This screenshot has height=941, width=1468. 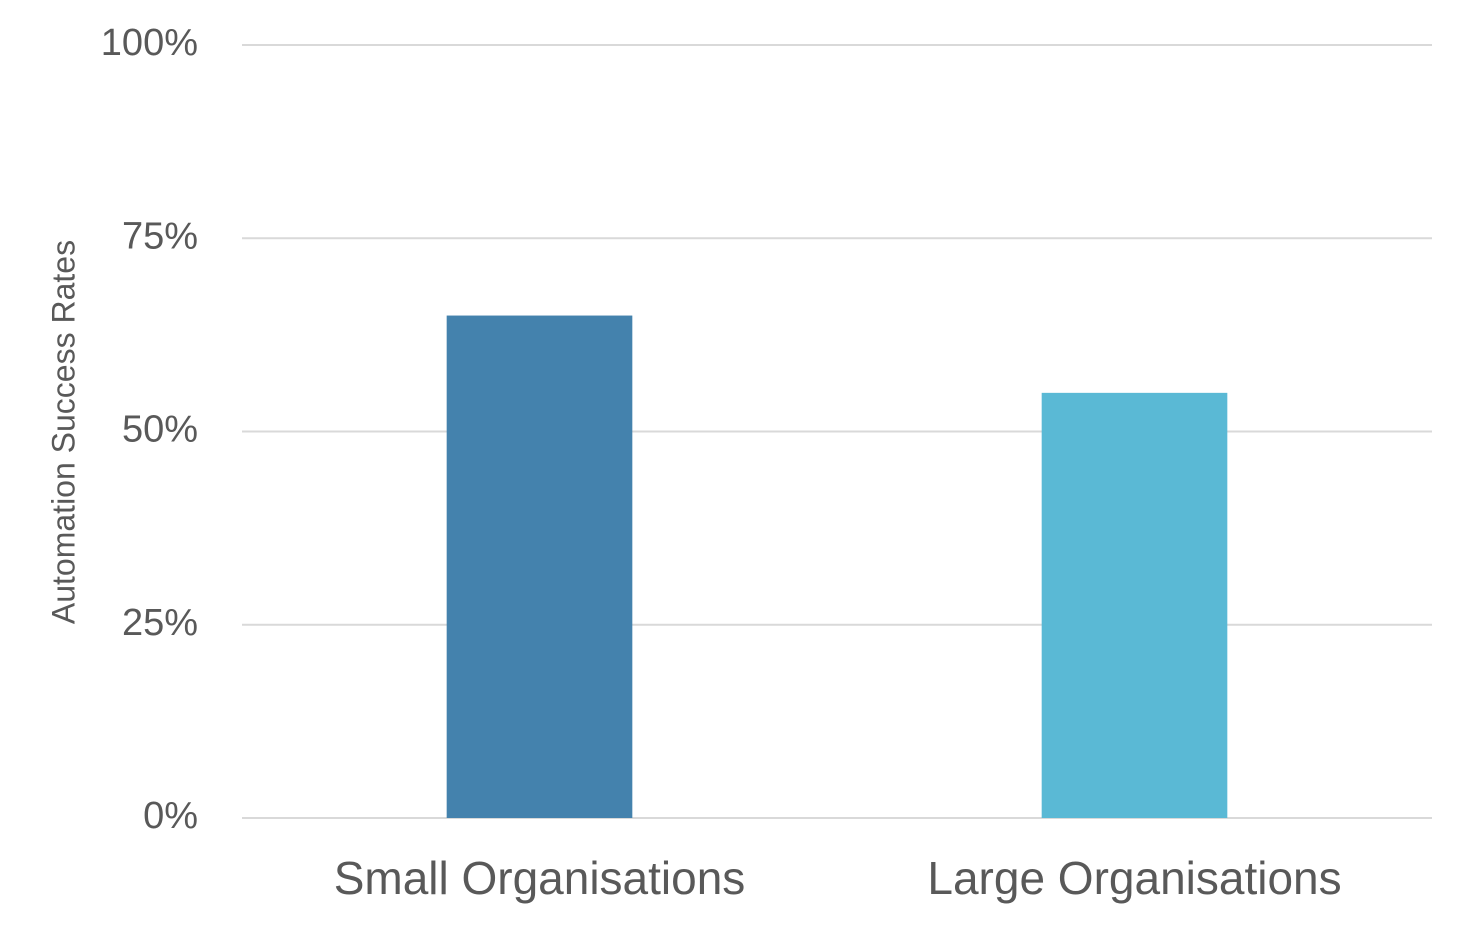 What do you see at coordinates (160, 430) in the screenshot?
I see `y-tick-label: 50%` at bounding box center [160, 430].